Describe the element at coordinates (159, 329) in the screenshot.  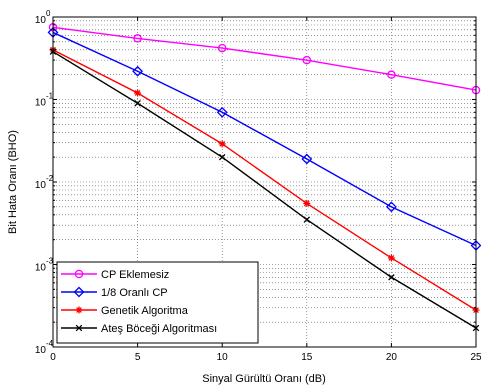
I see `legend-label: Ateş Böceği Algoritması` at that location.